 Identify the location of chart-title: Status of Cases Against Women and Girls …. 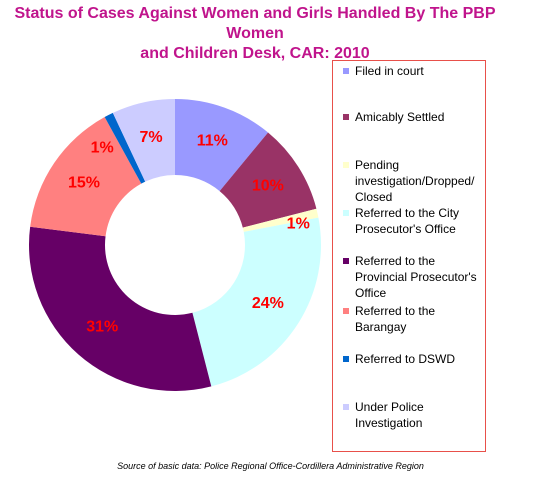
(255, 34).